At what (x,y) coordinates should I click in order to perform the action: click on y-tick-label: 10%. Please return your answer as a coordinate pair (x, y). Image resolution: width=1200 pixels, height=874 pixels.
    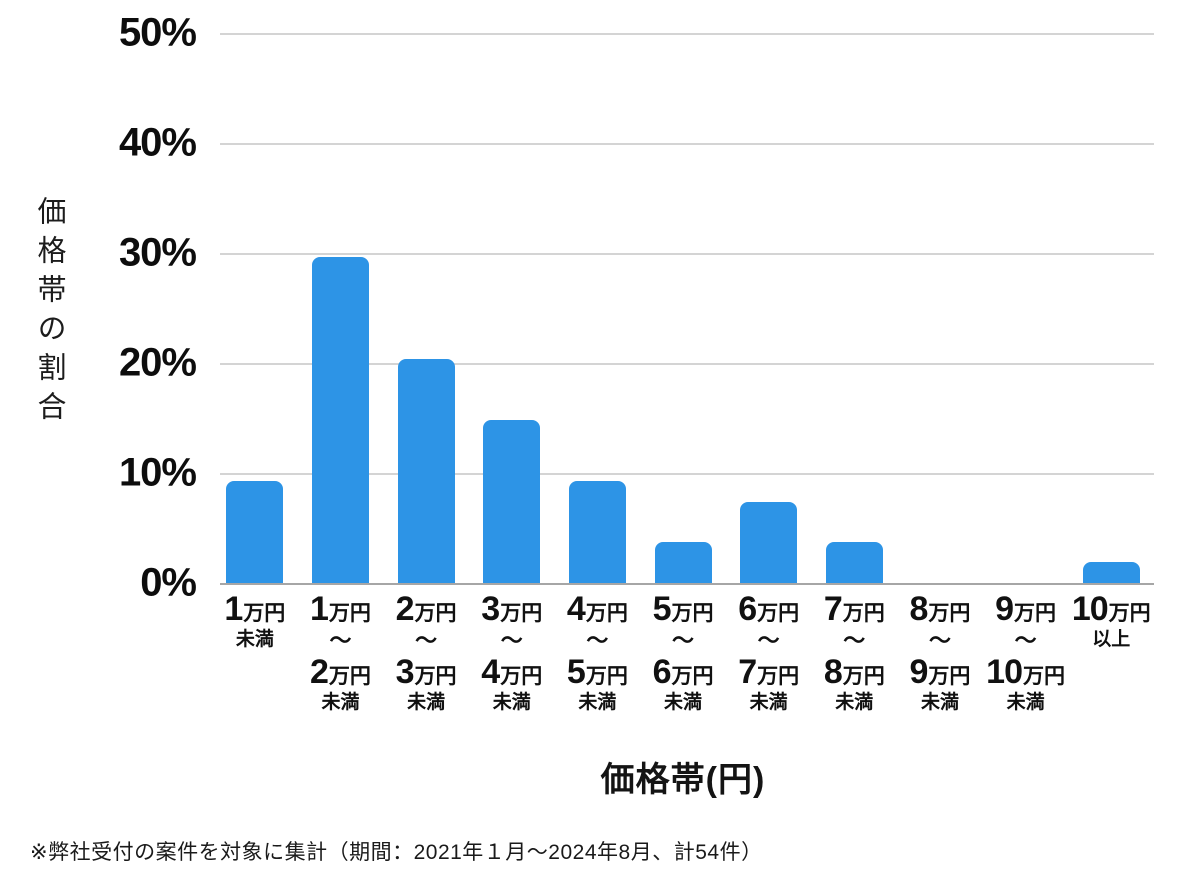
    Looking at the image, I should click on (157, 472).